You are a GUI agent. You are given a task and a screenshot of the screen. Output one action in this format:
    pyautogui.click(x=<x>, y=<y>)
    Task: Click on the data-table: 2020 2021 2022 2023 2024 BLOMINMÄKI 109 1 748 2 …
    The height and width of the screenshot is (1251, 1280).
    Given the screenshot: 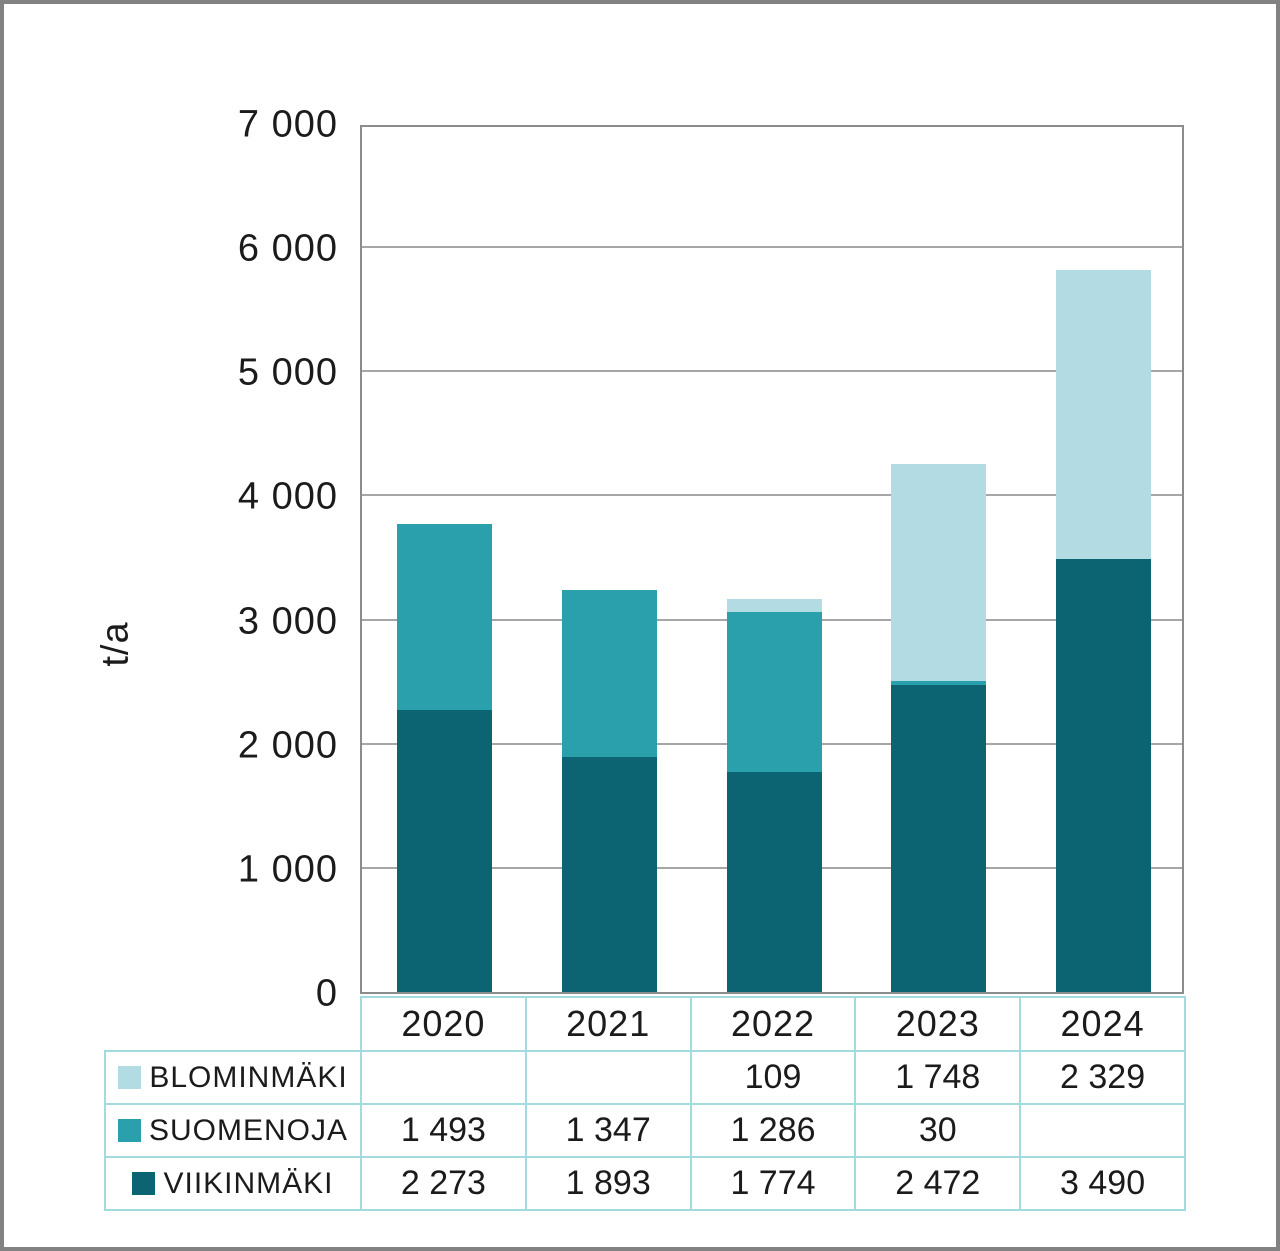 What is the action you would take?
    pyautogui.click(x=645, y=1103)
    